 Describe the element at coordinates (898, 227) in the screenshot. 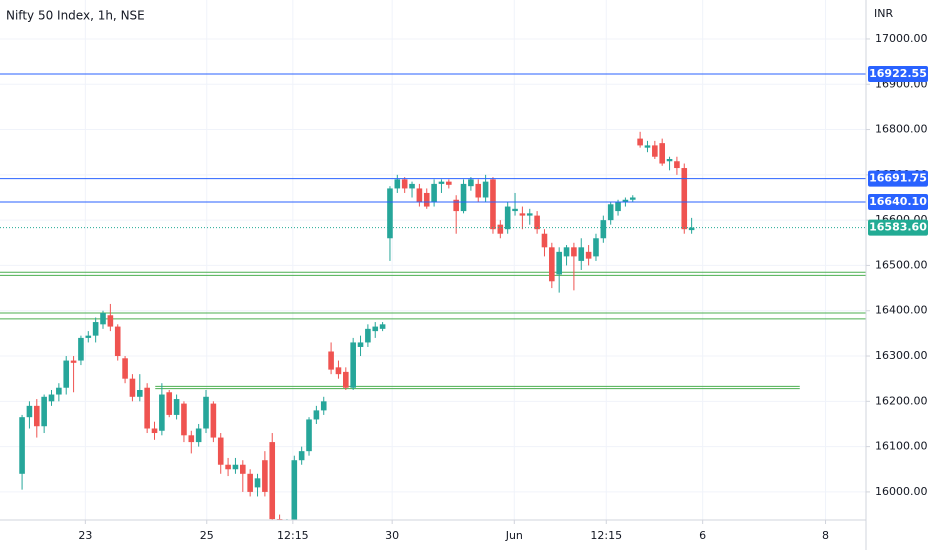

I see `price-label: 16583.60` at that location.